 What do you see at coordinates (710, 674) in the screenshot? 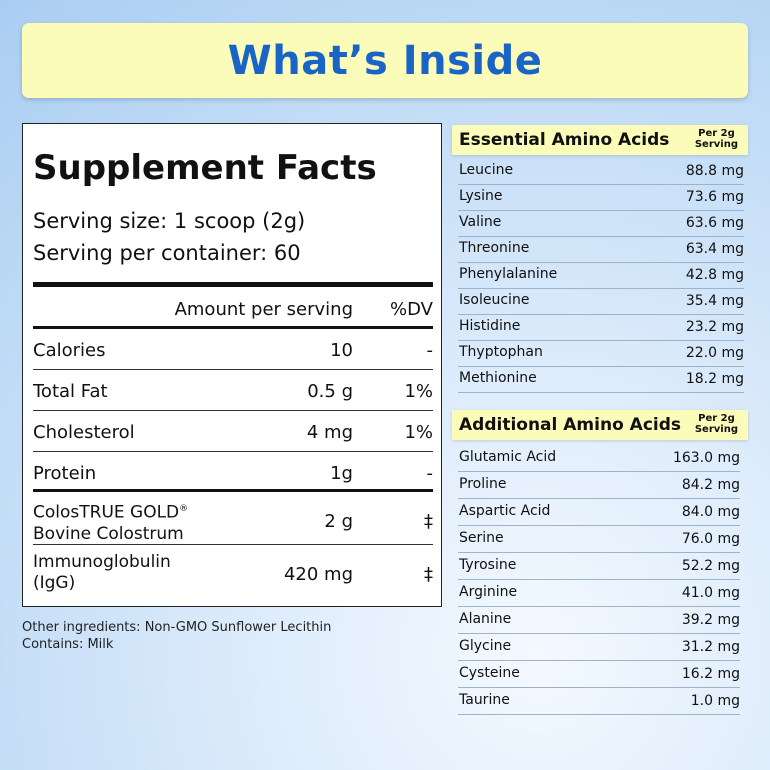
I see `amino-value: 16.2 mg` at bounding box center [710, 674].